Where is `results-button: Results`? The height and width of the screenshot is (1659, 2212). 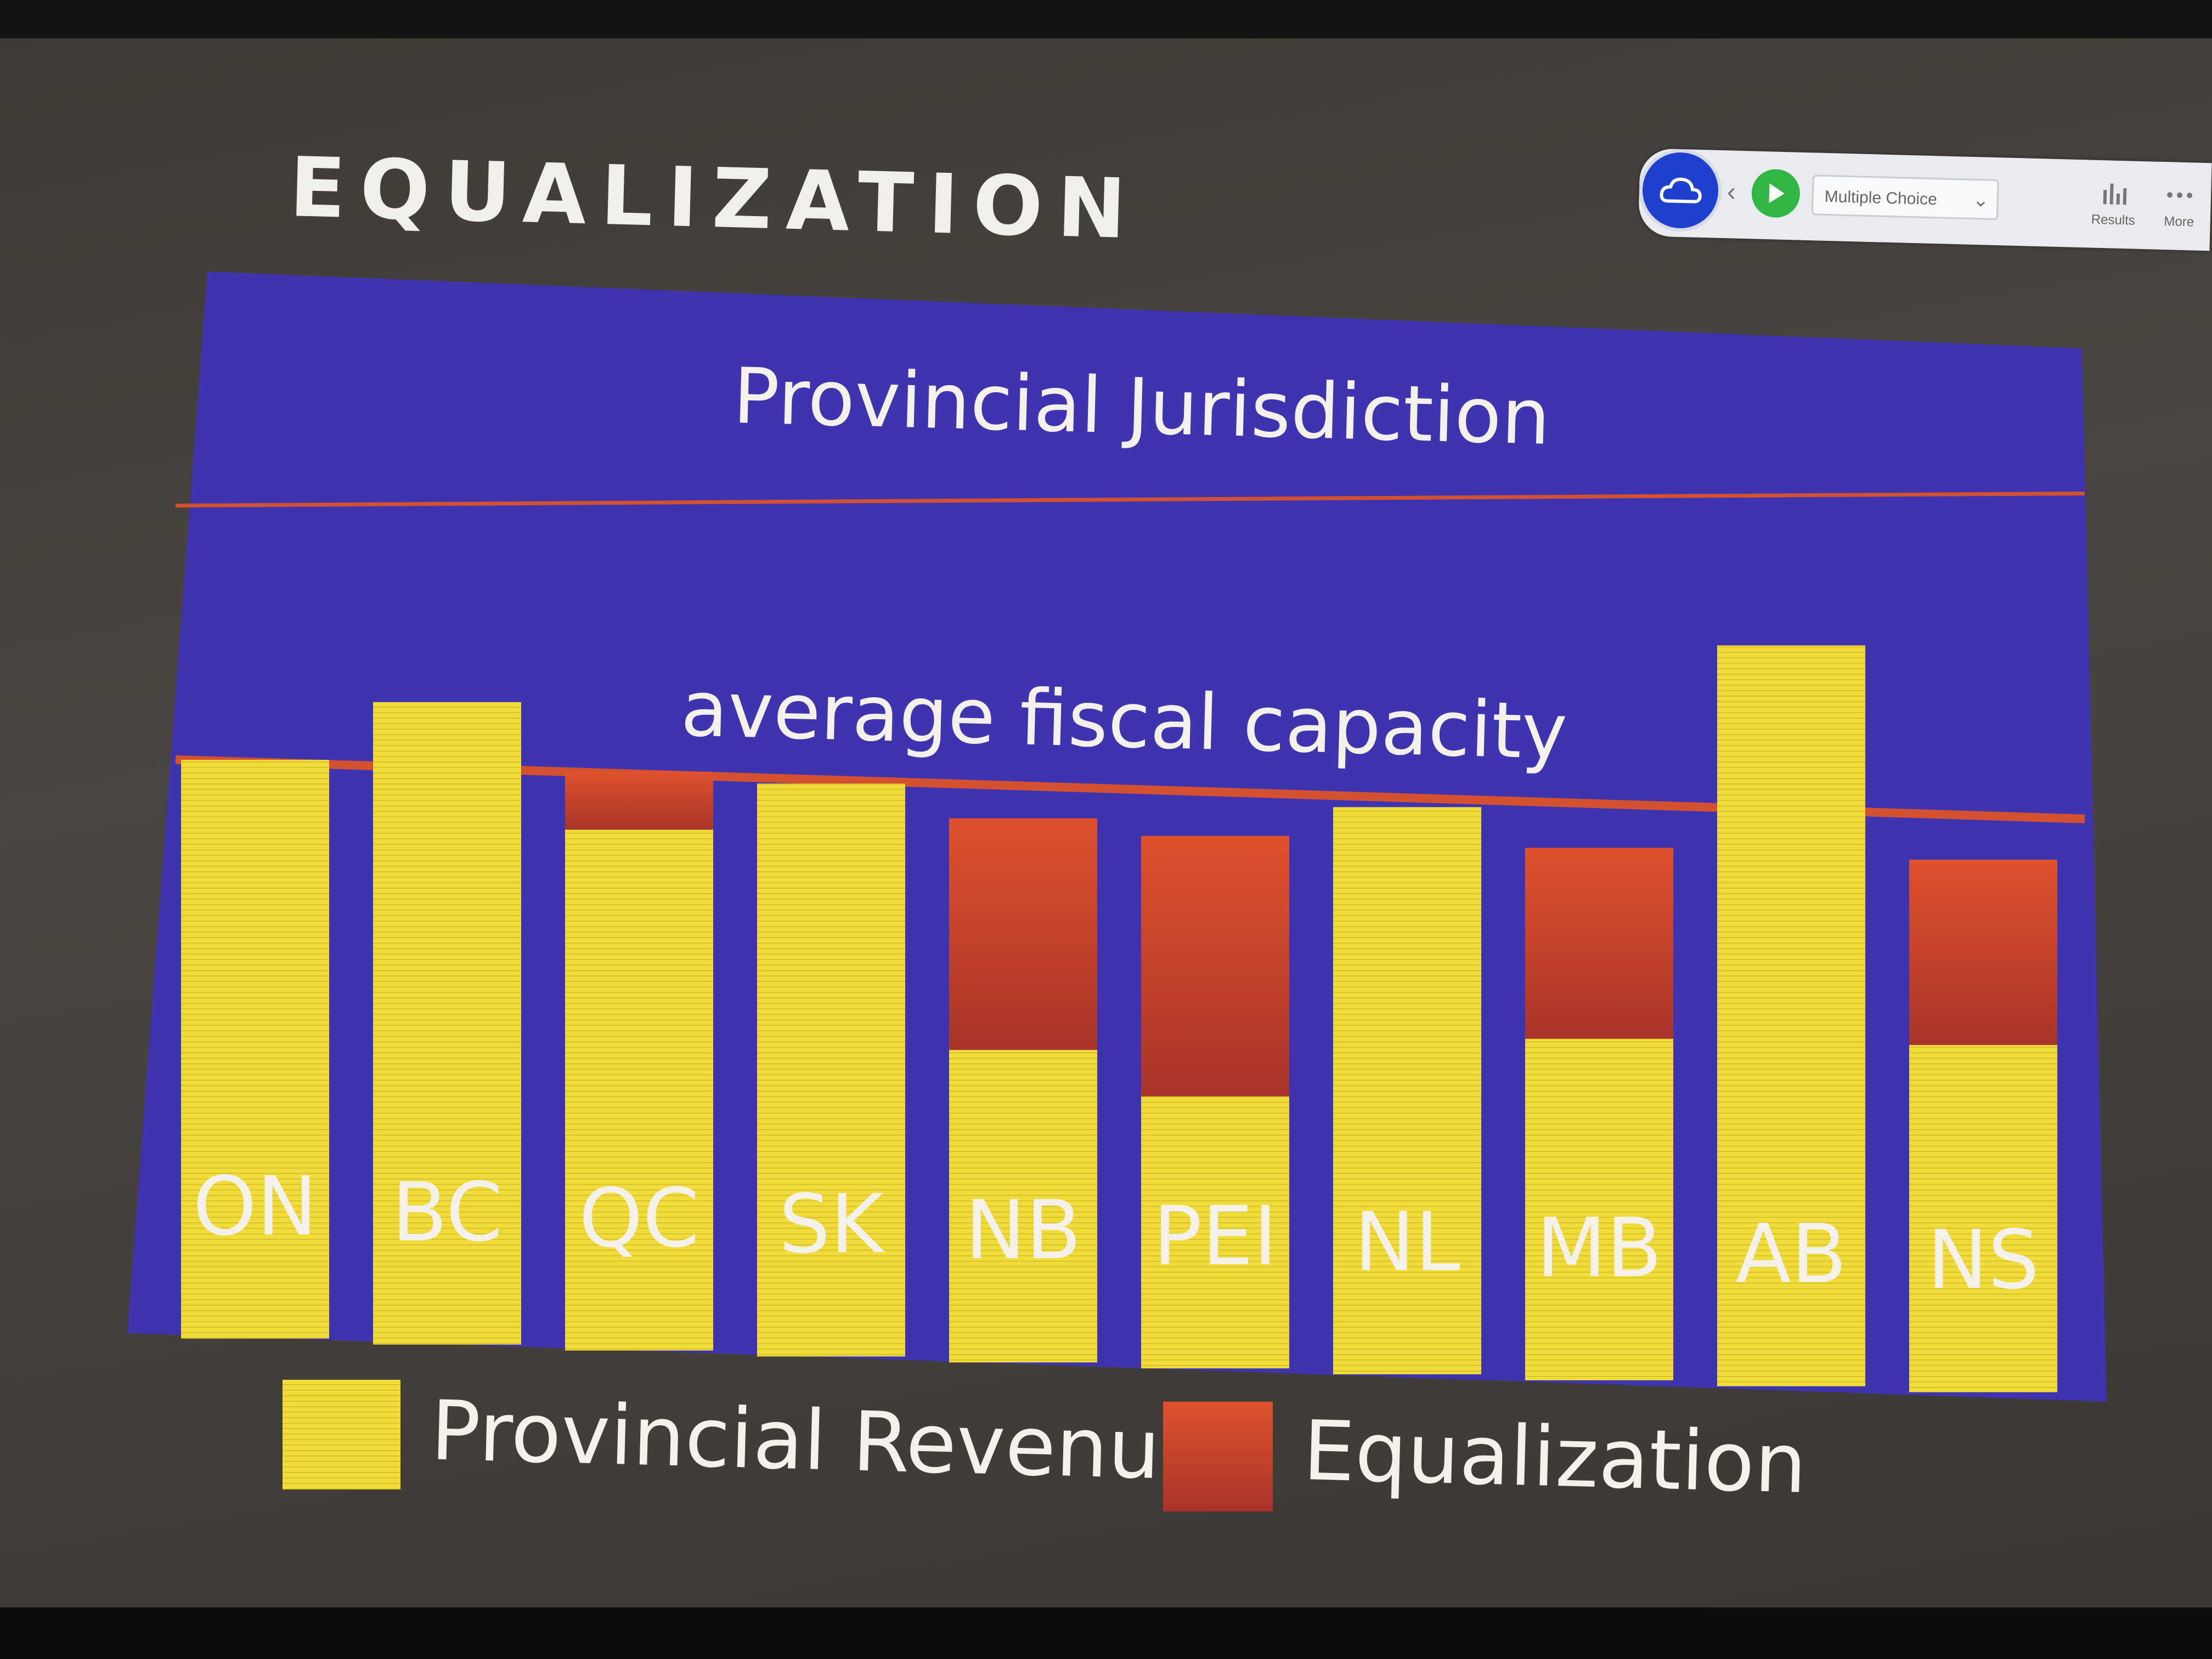
results-button: Results is located at coordinates (2114, 204).